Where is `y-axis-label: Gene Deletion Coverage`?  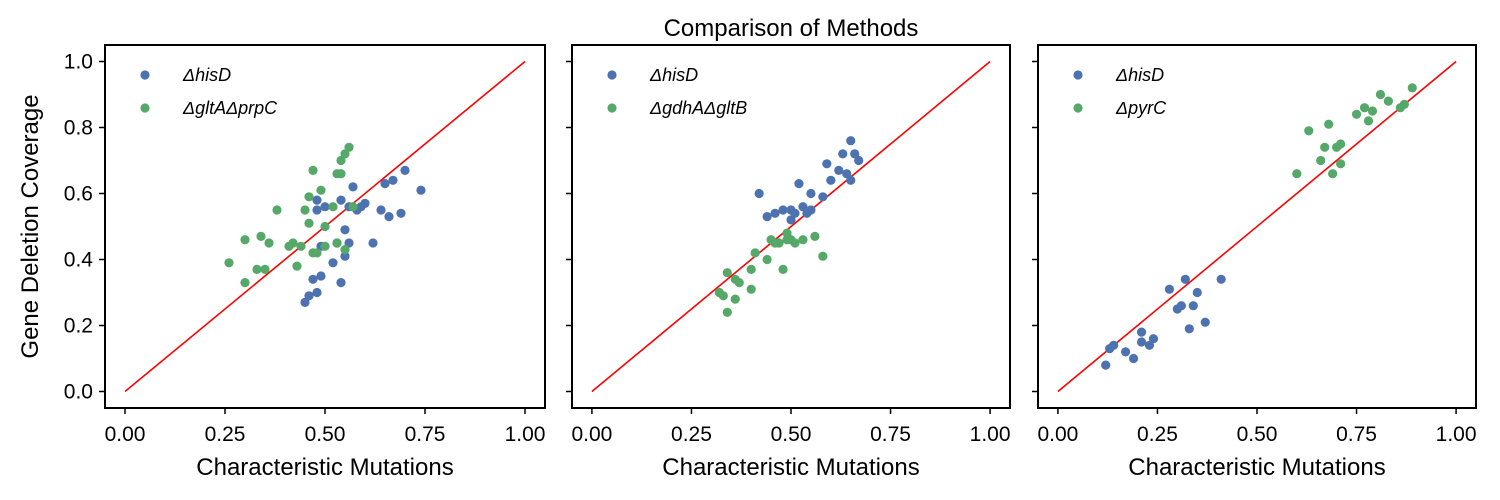
y-axis-label: Gene Deletion Coverage is located at coordinates (30, 226).